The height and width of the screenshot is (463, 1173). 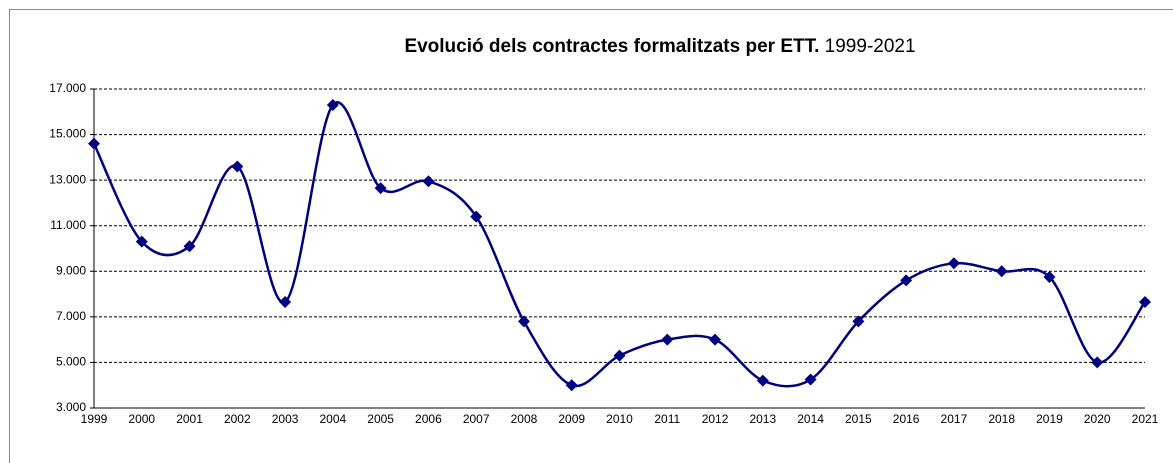 What do you see at coordinates (68, 225) in the screenshot?
I see `y-tick-label: 11.000` at bounding box center [68, 225].